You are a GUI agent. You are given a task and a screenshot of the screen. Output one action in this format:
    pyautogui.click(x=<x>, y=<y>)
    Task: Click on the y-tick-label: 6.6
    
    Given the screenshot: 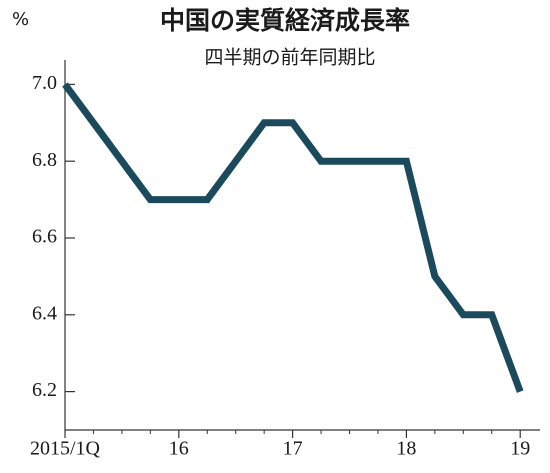 What is the action you would take?
    pyautogui.click(x=44, y=237)
    